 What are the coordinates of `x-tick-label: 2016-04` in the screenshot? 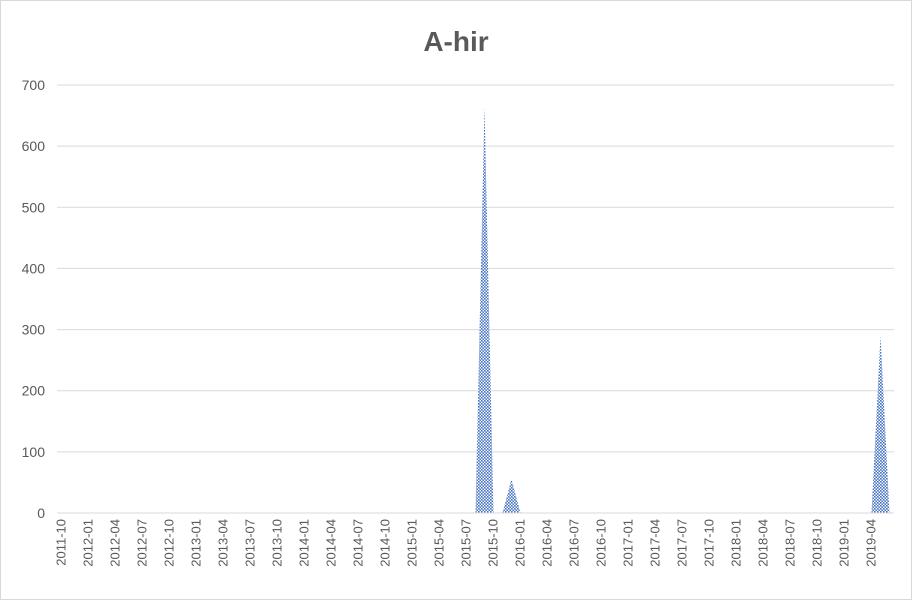 It's located at (547, 543).